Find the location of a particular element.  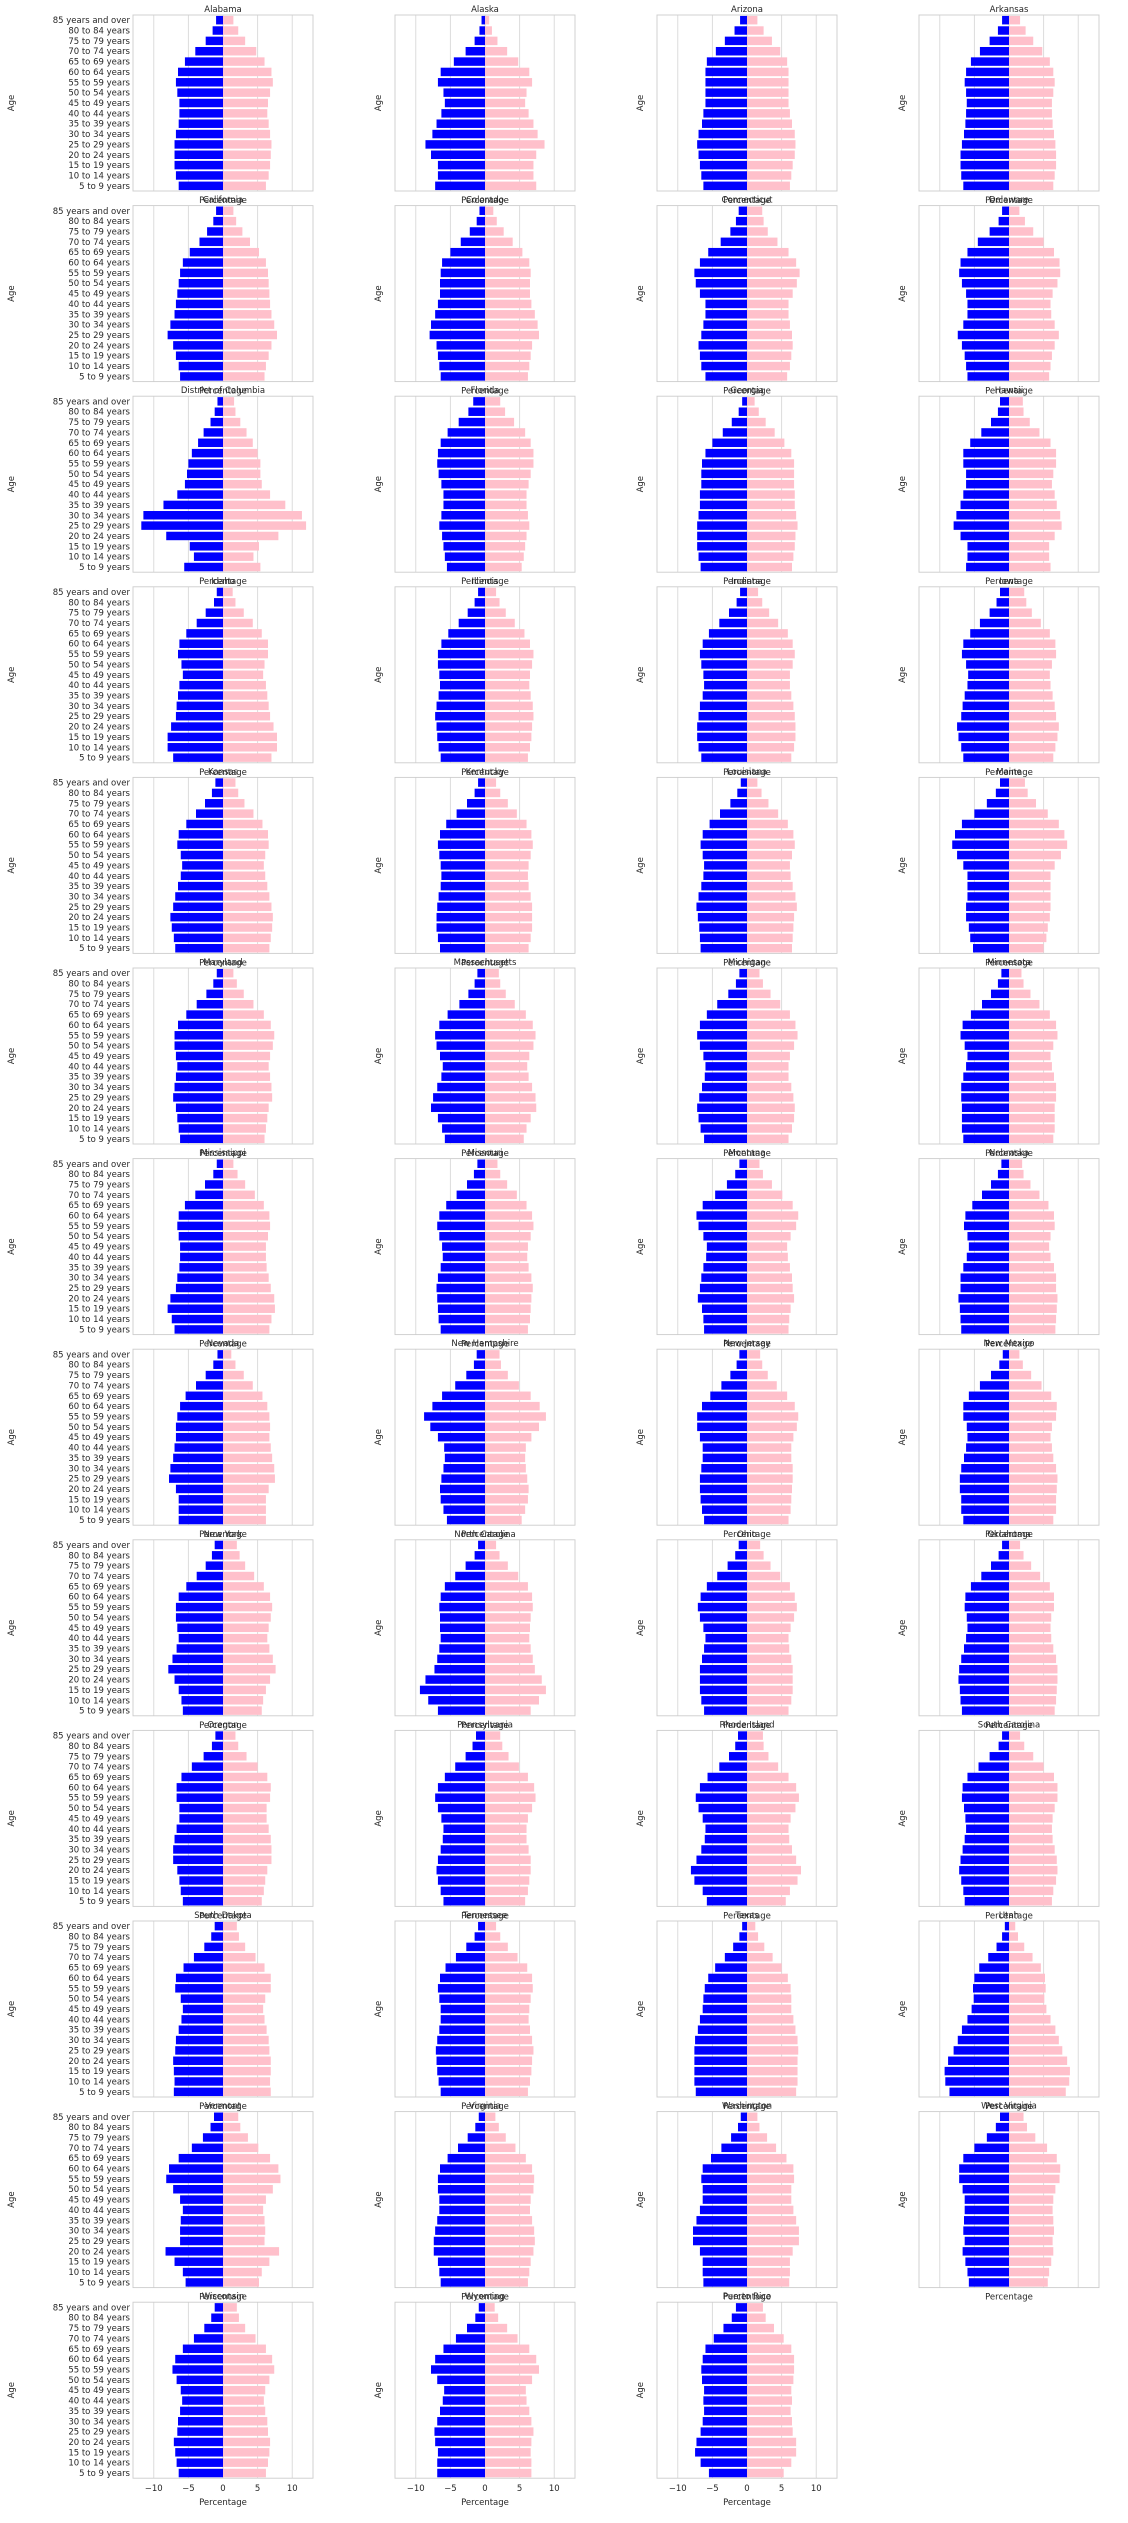

y-tick-label: 20 to 24 years is located at coordinates (99, 1681).